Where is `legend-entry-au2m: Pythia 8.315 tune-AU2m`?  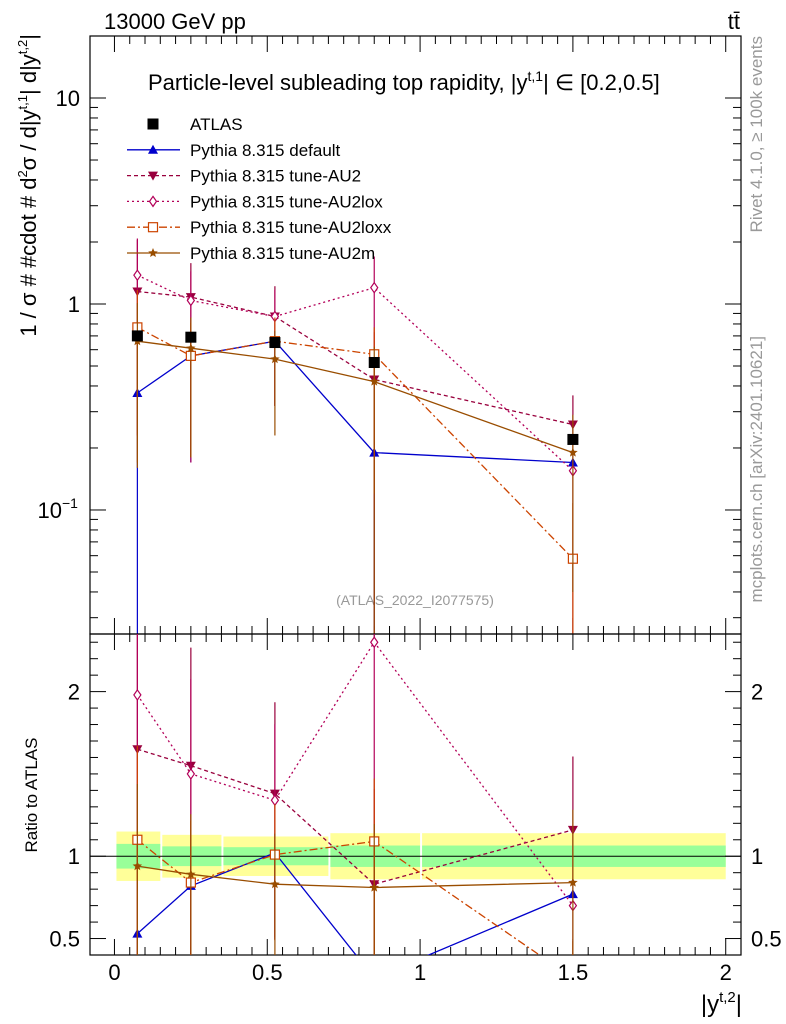
legend-entry-au2m: Pythia 8.315 tune-AU2m is located at coordinates (251, 253).